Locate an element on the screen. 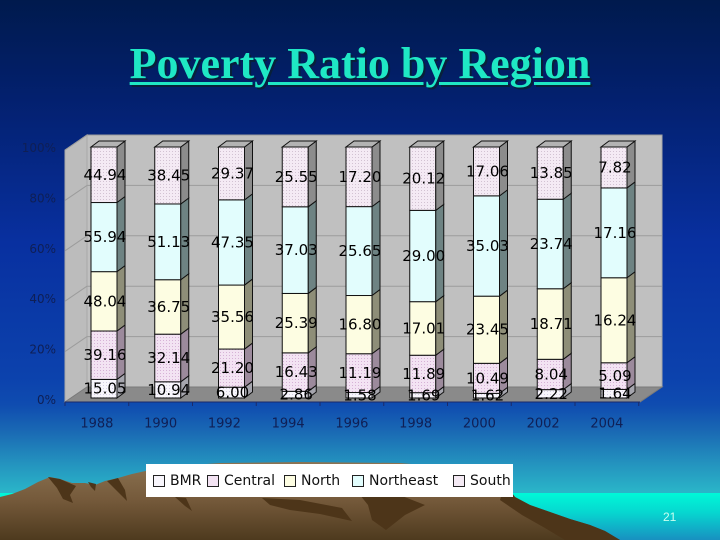  legend-item-northeast: Northeast is located at coordinates (395, 480).